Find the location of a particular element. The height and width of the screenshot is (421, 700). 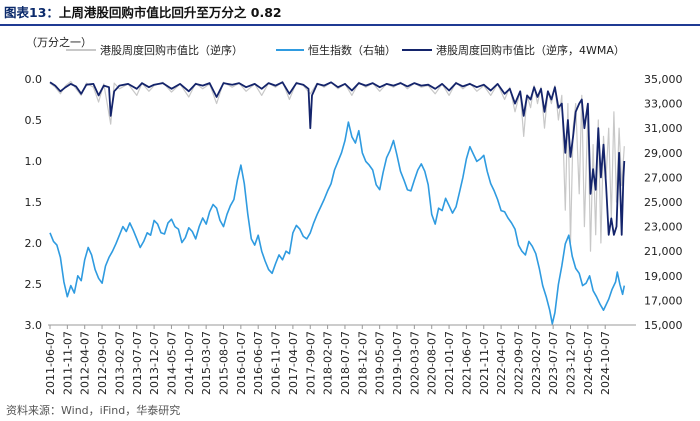

x-tick-label: 2019-05-07 is located at coordinates (380, 363).